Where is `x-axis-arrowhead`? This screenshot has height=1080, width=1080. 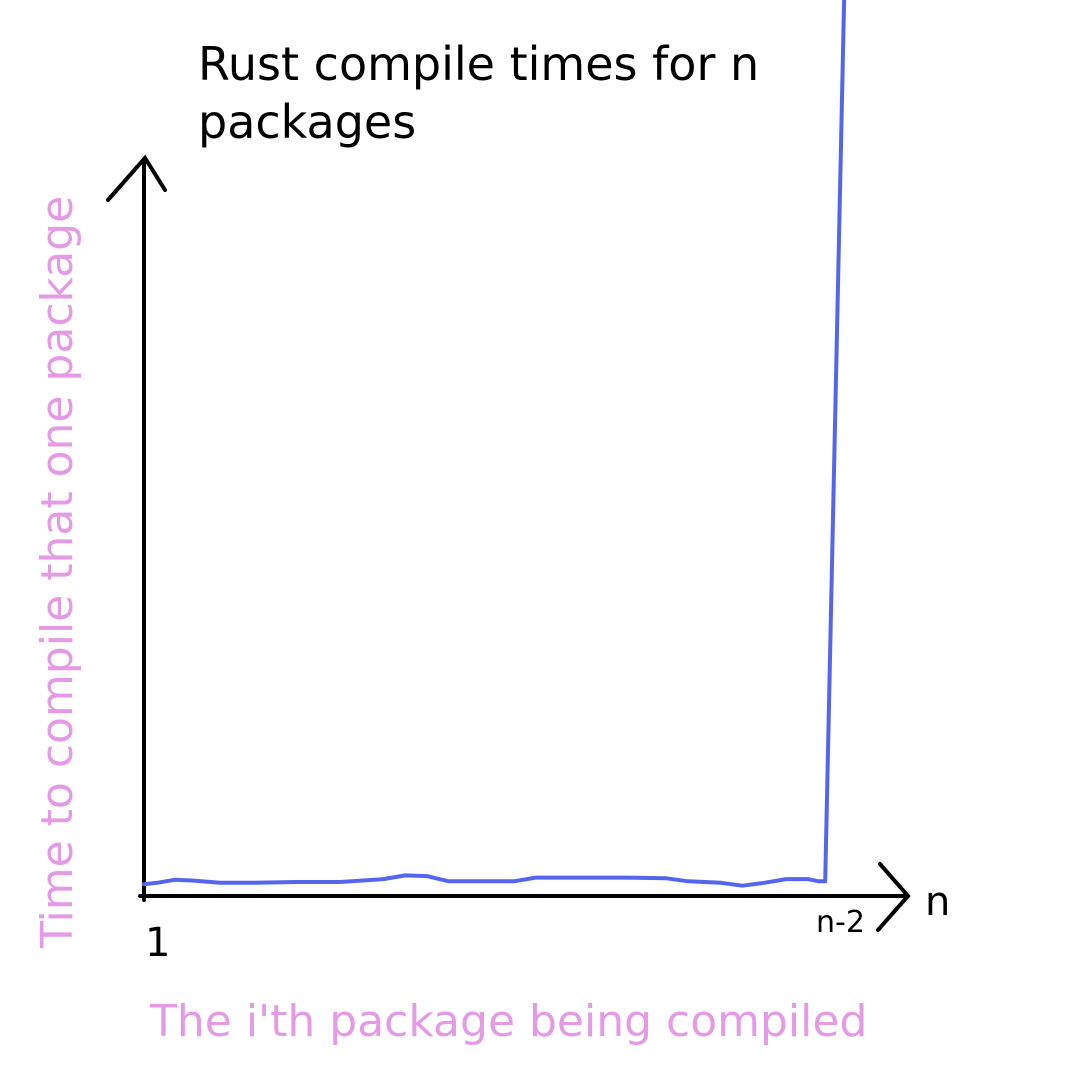
x-axis-arrowhead is located at coordinates (893, 897).